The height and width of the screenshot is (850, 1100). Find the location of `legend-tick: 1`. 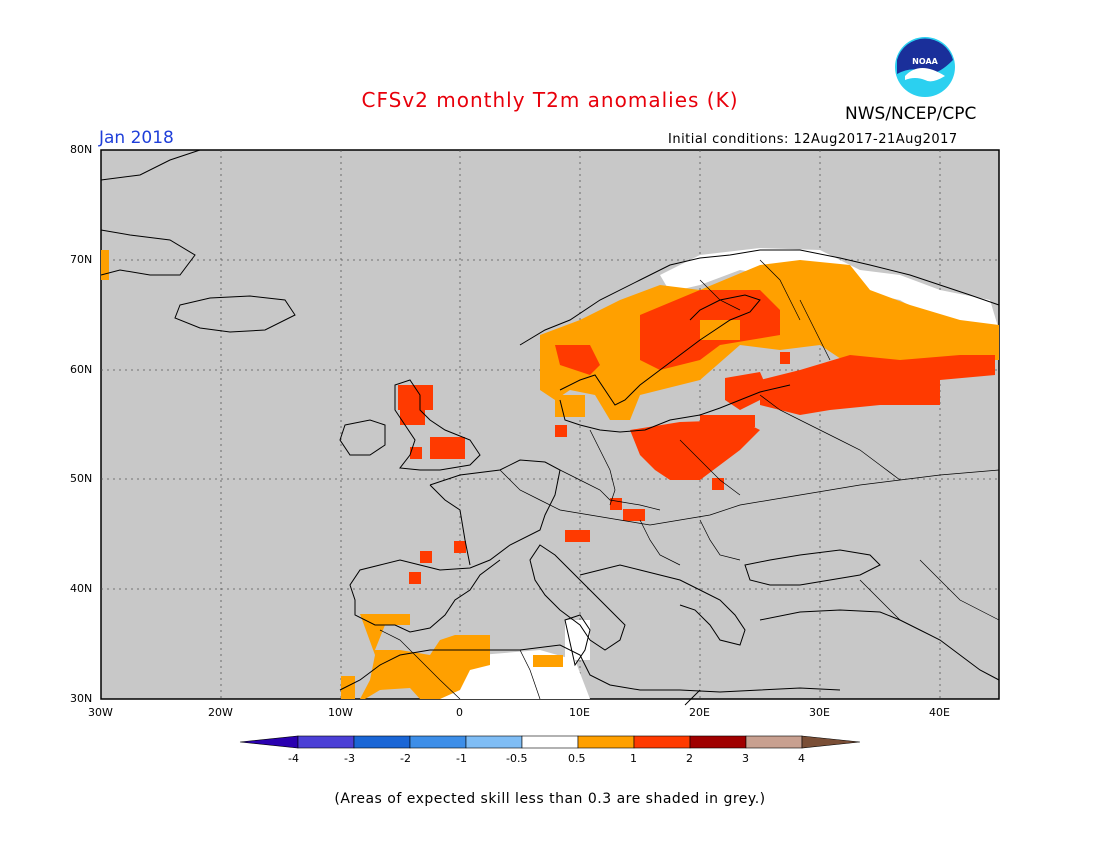

legend-tick: 1 is located at coordinates (633, 758).